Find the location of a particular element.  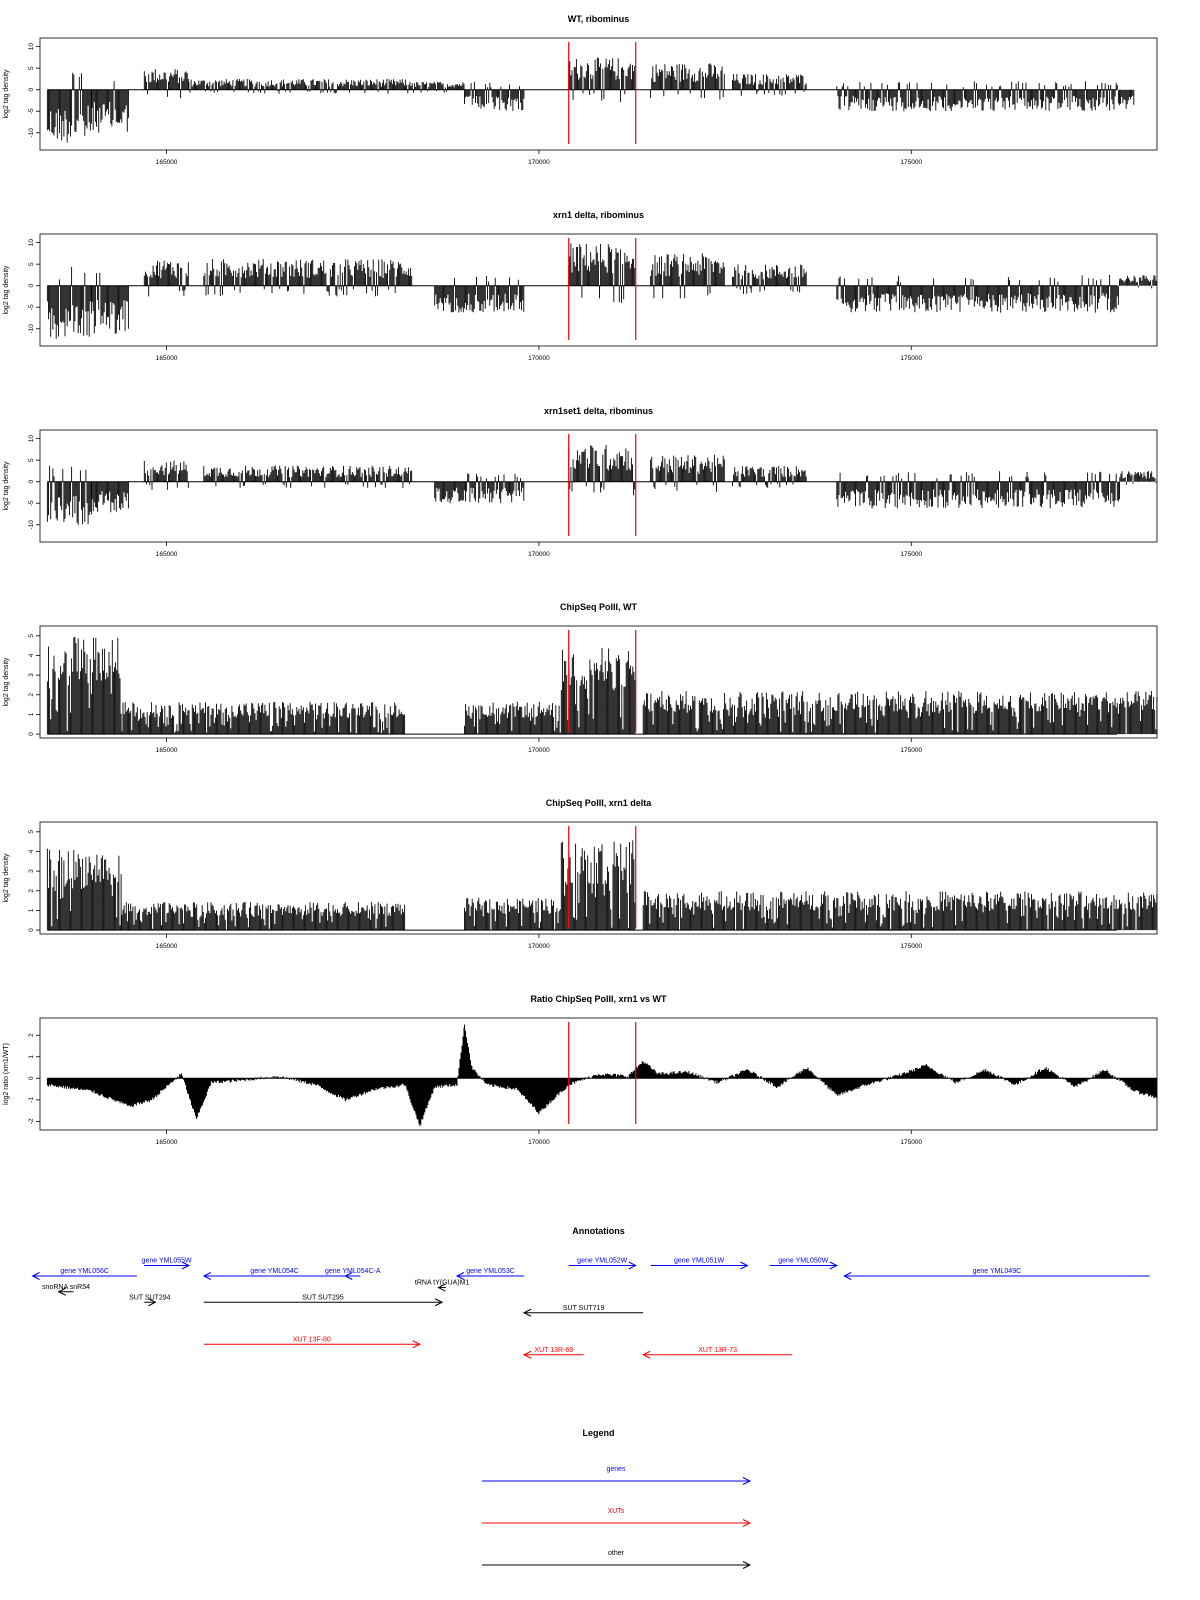

y-tick-label: 4 is located at coordinates (31, 655).